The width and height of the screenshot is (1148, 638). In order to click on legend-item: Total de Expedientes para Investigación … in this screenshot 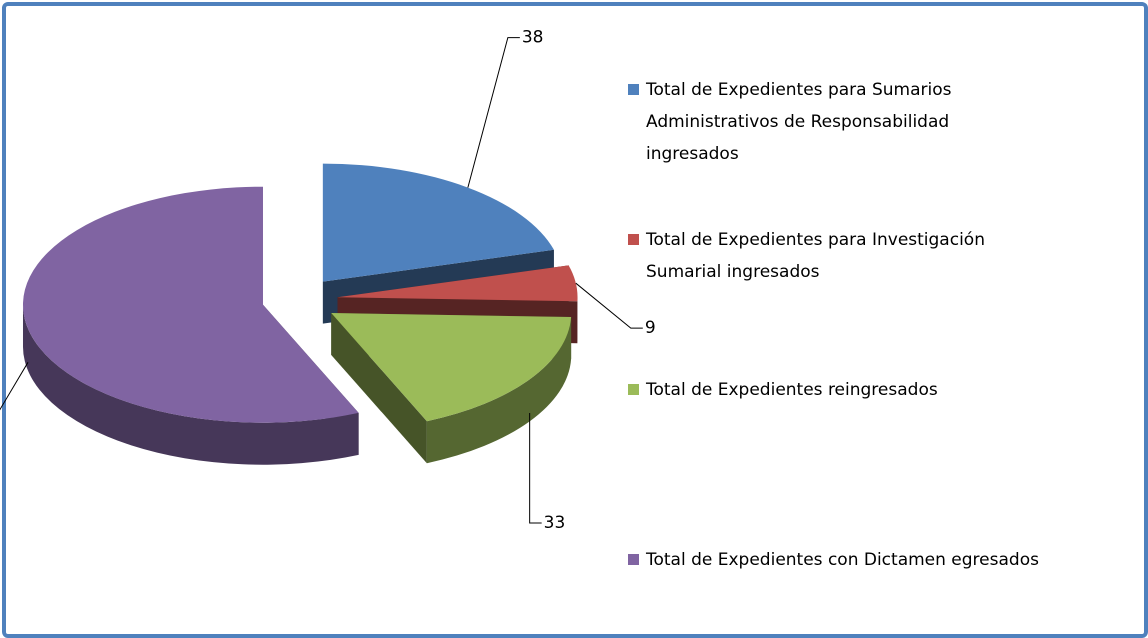, I will do `click(837, 256)`.